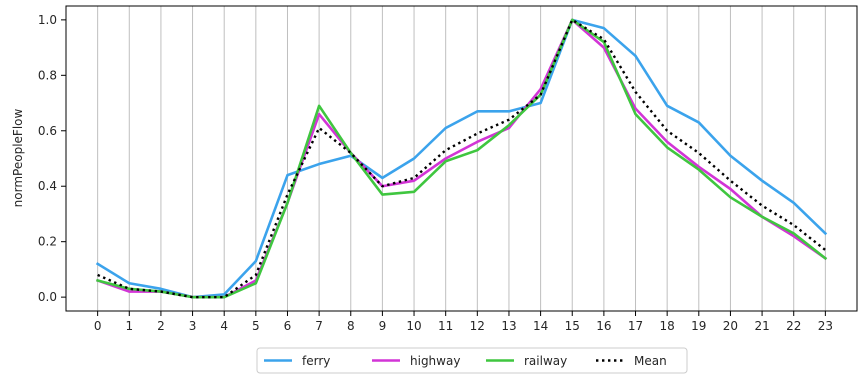 This screenshot has height=379, width=868. I want to click on x-tick-label: 5, so click(256, 326).